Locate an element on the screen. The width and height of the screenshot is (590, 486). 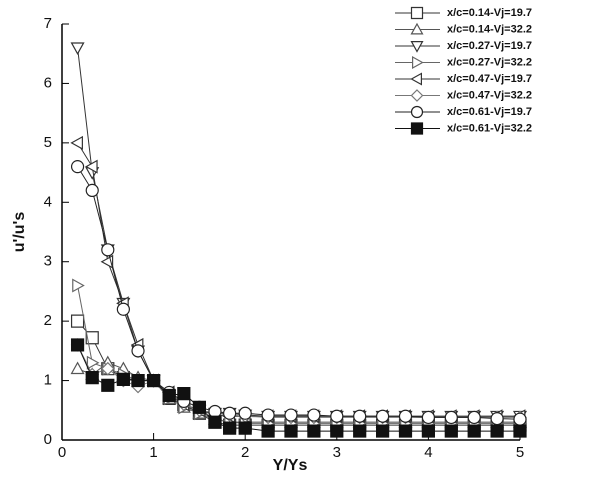
y-axis-label: u'/u's is located at coordinates (19, 232).